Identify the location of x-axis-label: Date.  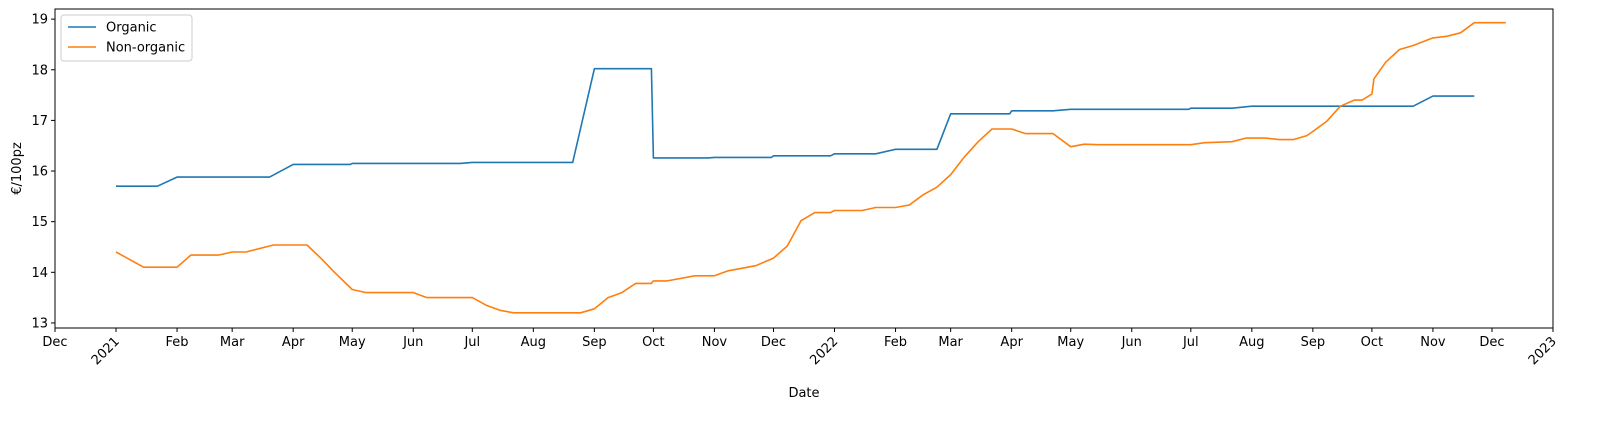
(803, 393).